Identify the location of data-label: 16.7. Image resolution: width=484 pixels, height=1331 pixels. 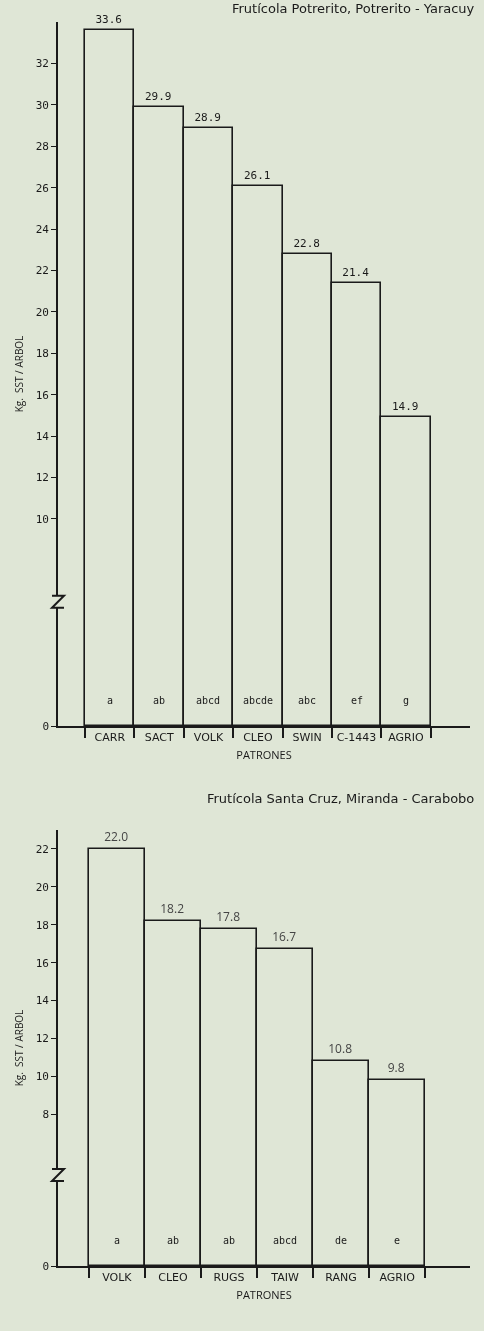
(284, 937).